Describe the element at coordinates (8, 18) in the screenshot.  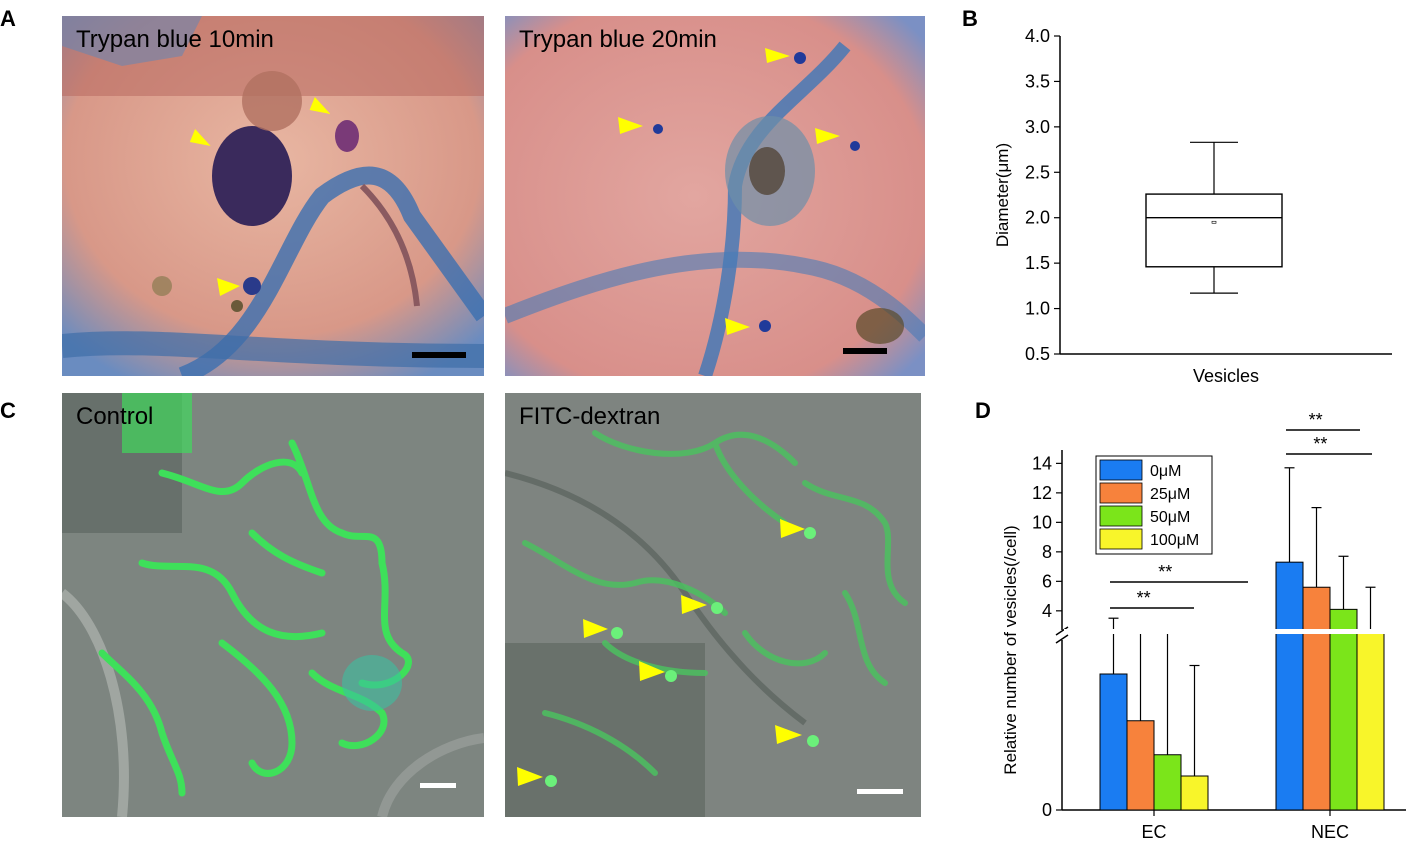
I see `panel-label-a: A` at that location.